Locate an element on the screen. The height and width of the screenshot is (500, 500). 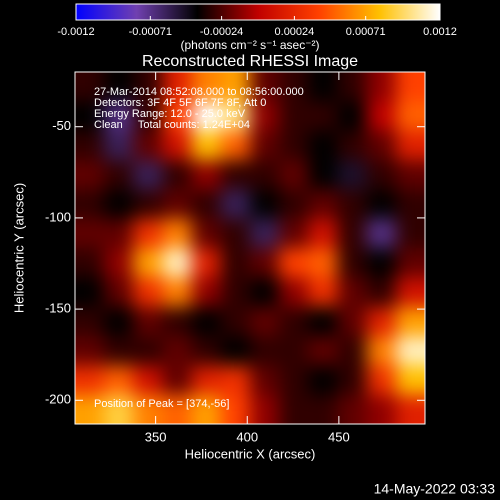
annotation: 27-Mar-2014 08:52:08.000 to 08:56:00.000 is located at coordinates (199, 92).